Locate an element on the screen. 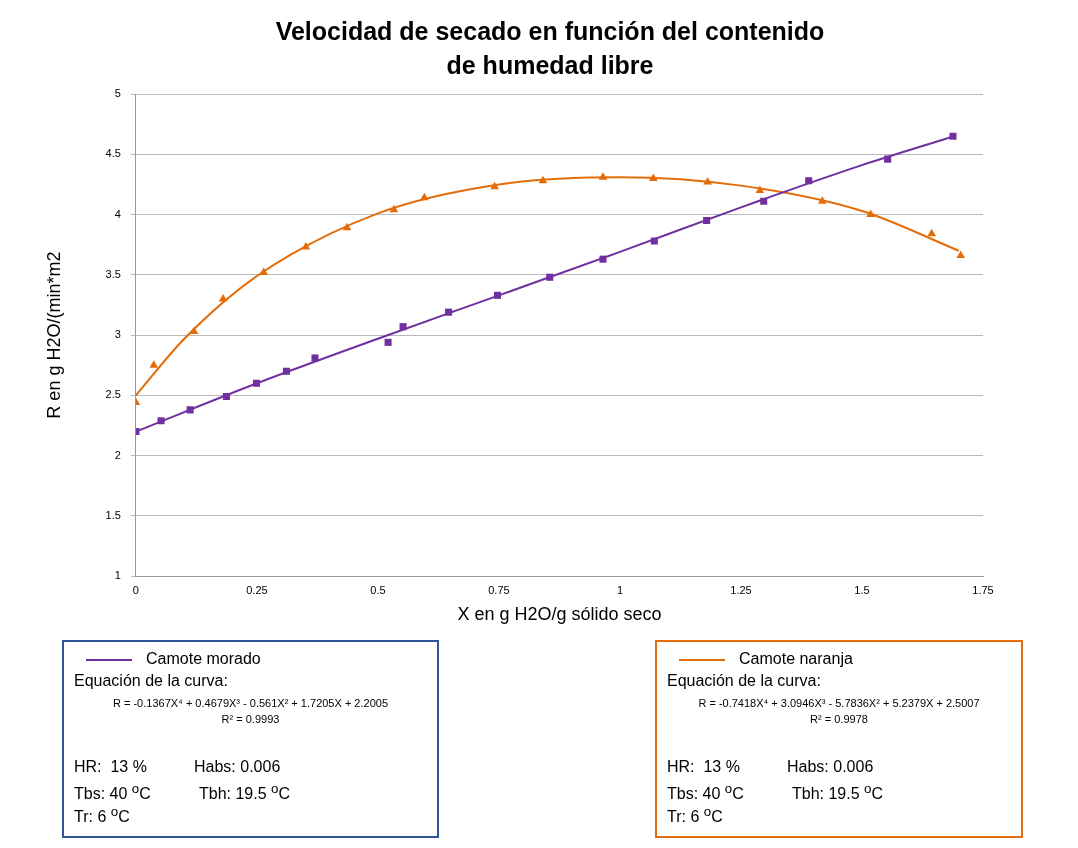 The height and width of the screenshot is (848, 1078). y-tick-label: 4 is located at coordinates (117, 213).